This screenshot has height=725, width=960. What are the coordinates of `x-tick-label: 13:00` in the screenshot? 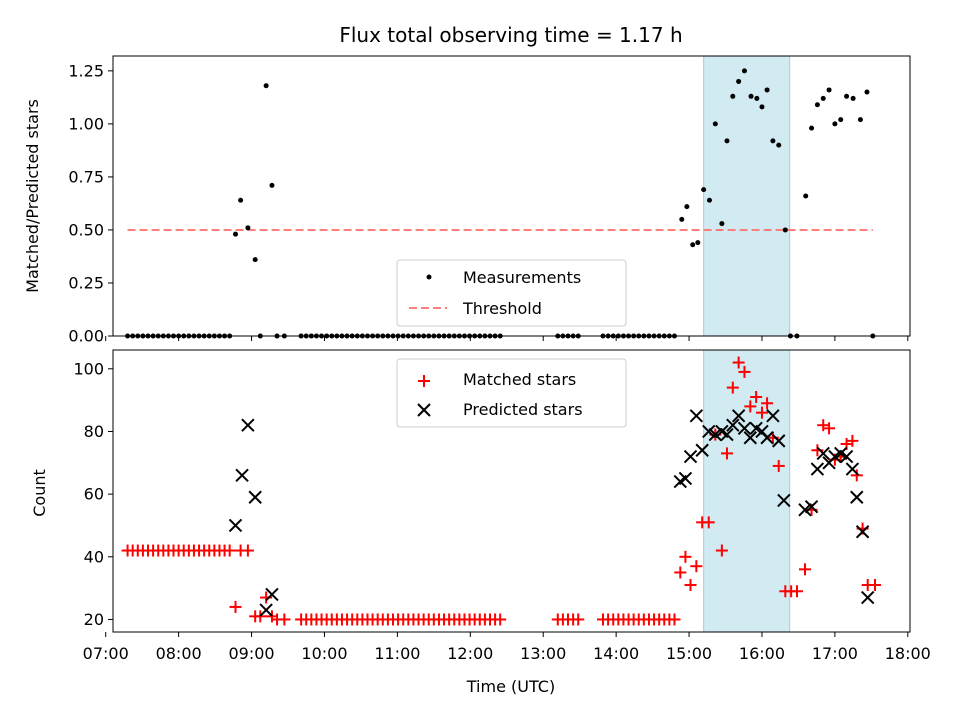 It's located at (543, 653).